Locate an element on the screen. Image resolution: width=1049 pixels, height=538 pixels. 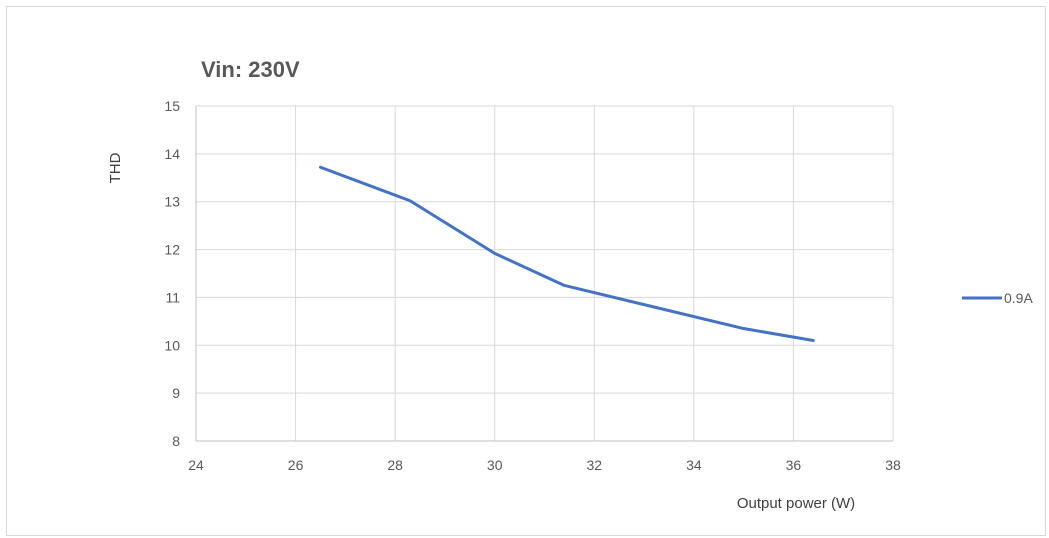
x-tick-label: 32 is located at coordinates (594, 465).